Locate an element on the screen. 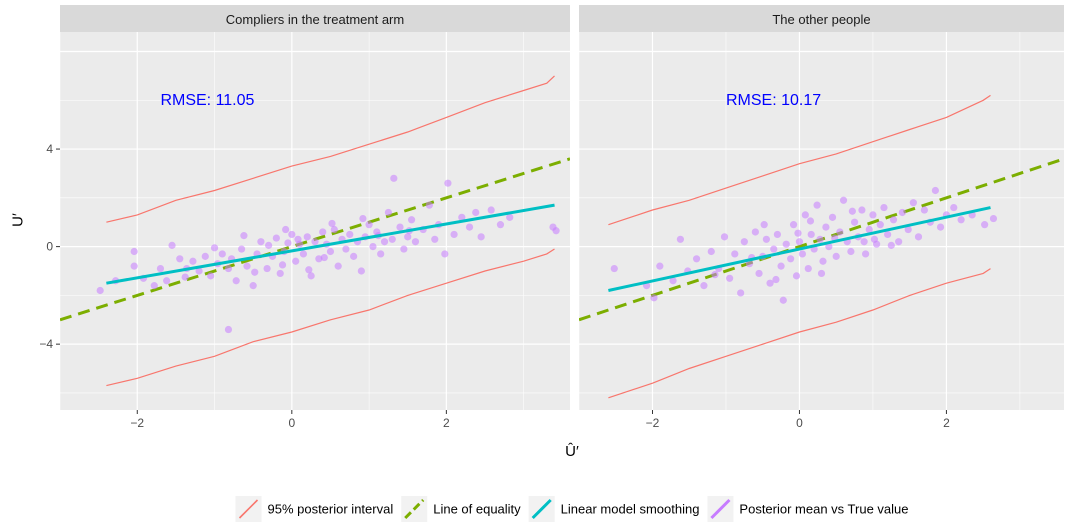  legend-item-lm: Linear model smoothing is located at coordinates (613, 509).